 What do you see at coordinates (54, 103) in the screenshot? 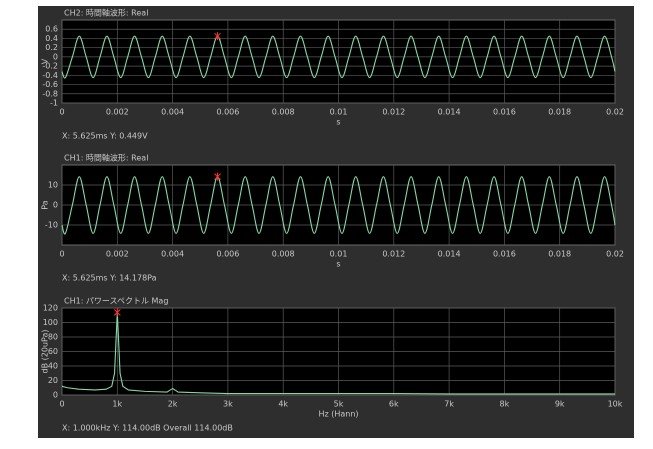
I see `y-tick-label: -1` at bounding box center [54, 103].